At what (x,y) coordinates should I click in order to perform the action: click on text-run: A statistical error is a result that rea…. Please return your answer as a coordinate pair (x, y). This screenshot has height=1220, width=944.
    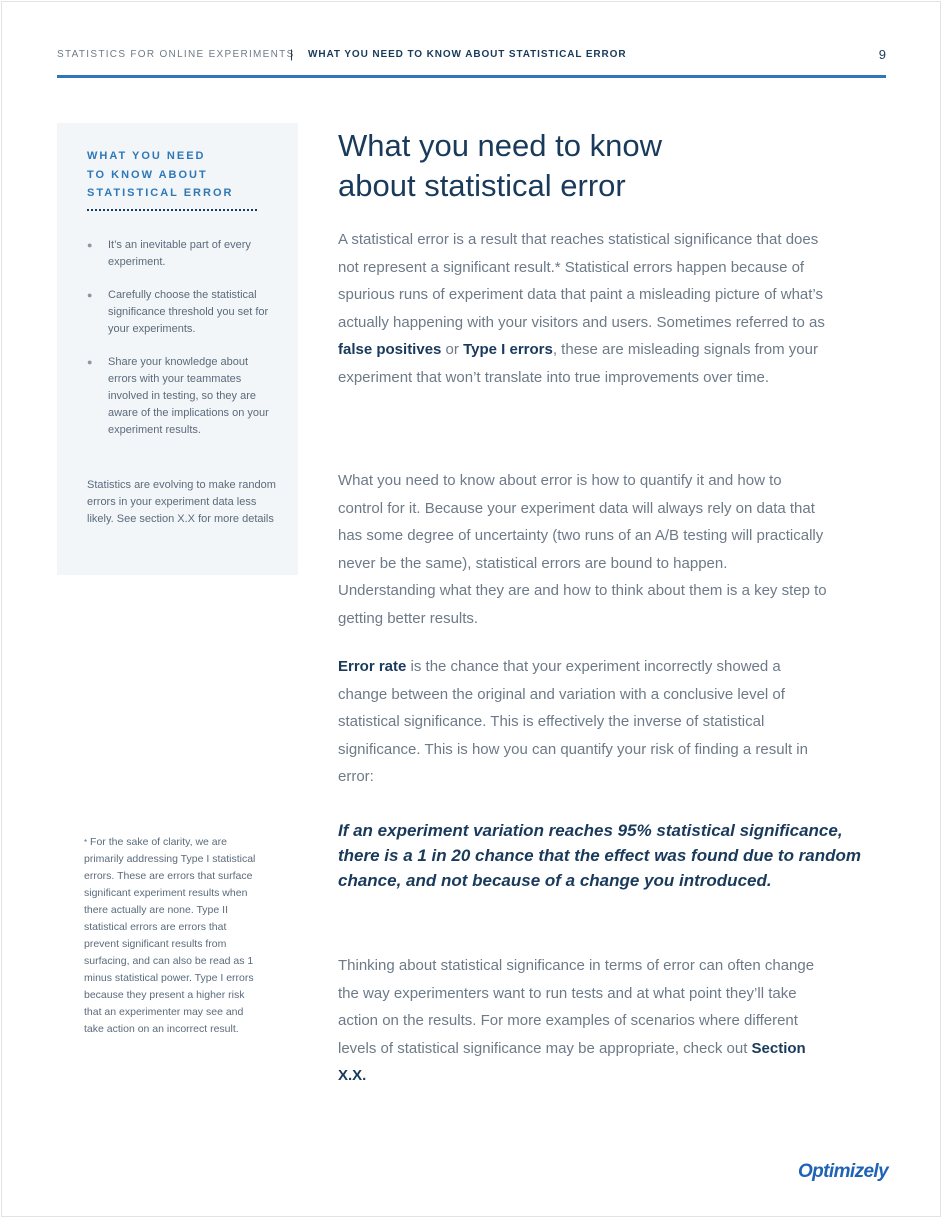
    Looking at the image, I should click on (581, 281).